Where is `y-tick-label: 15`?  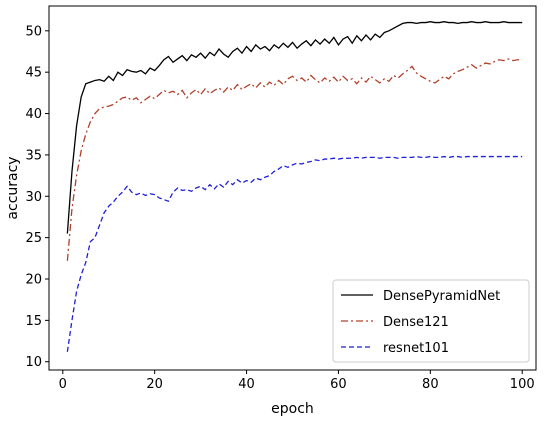 y-tick-label: 15 is located at coordinates (33, 321).